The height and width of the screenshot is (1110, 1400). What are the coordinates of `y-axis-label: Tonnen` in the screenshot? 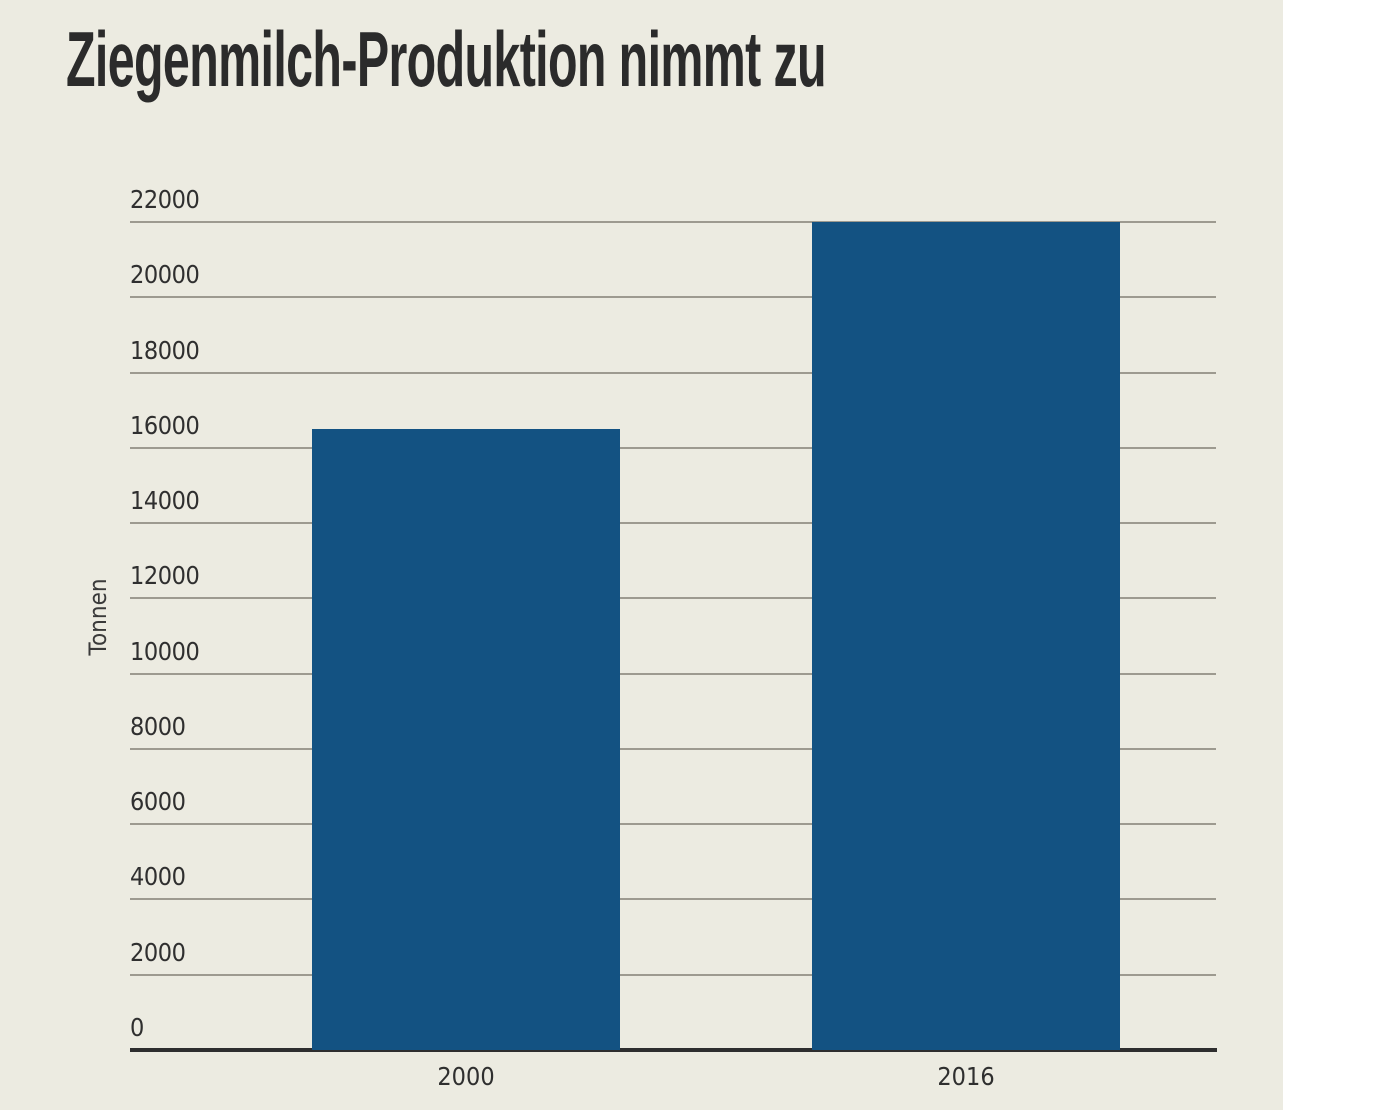 It's located at (98, 617).